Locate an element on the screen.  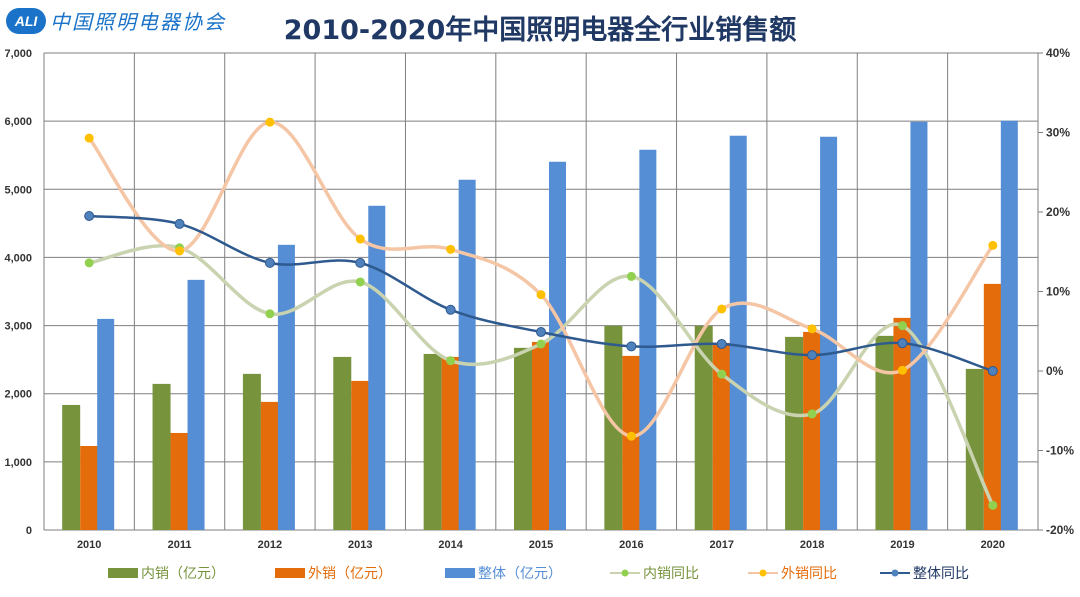
legend-label: 整体同比 is located at coordinates (941, 574).